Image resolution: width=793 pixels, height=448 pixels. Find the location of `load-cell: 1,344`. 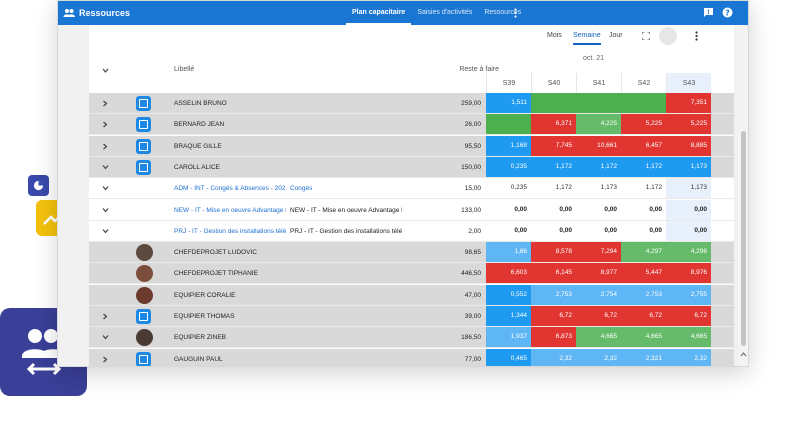

load-cell: 1,344 is located at coordinates (508, 316).